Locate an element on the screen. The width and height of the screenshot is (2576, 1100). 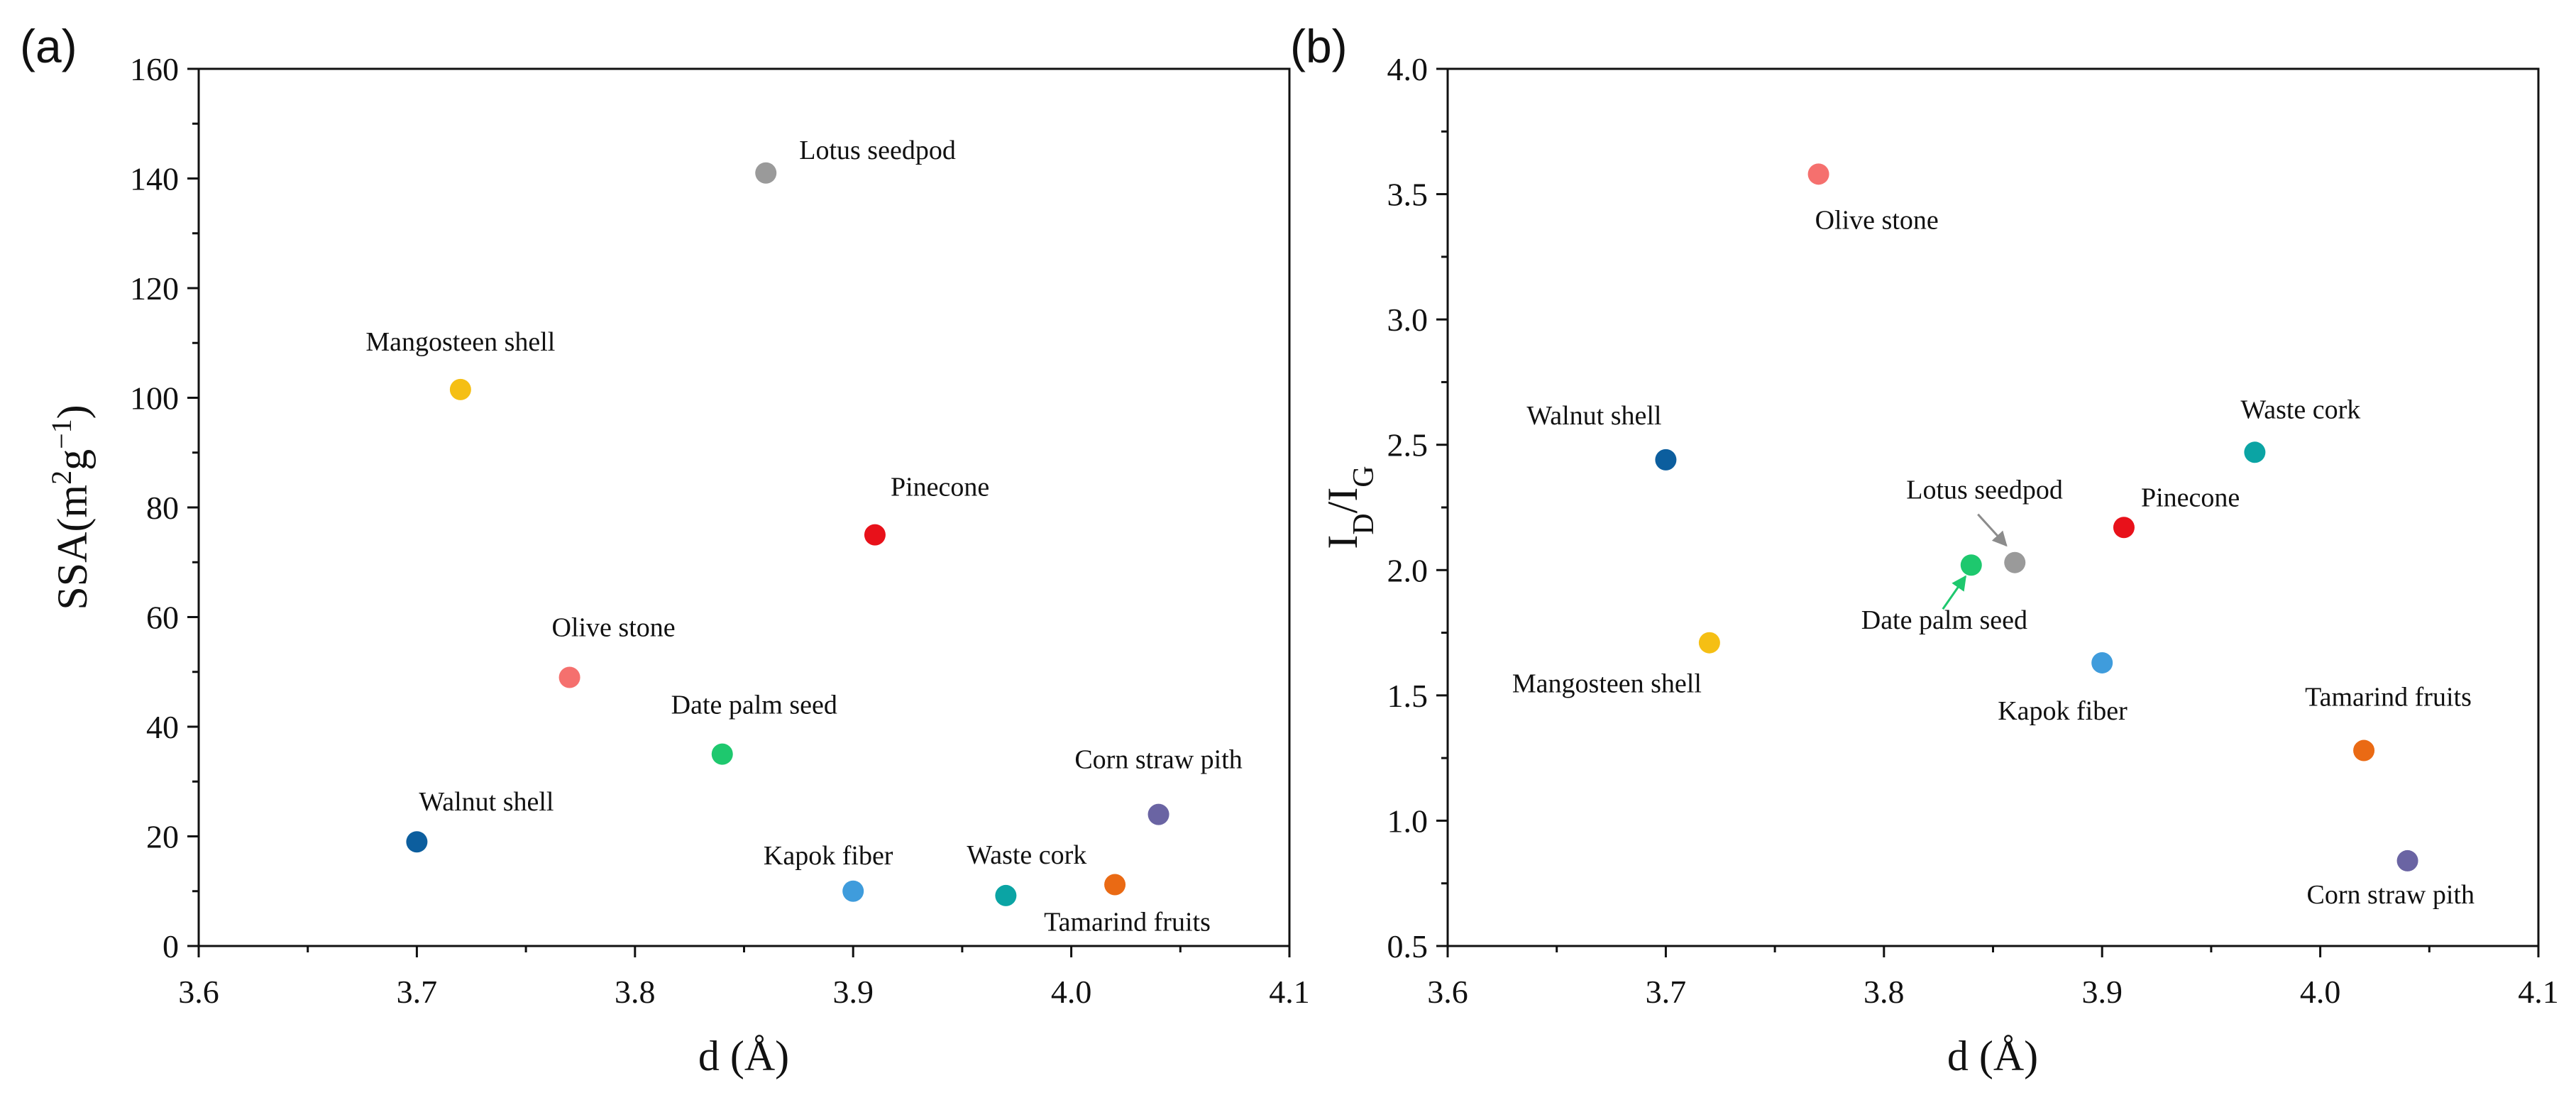
panel-b-x-tick-label: 4.0 is located at coordinates (2320, 992).